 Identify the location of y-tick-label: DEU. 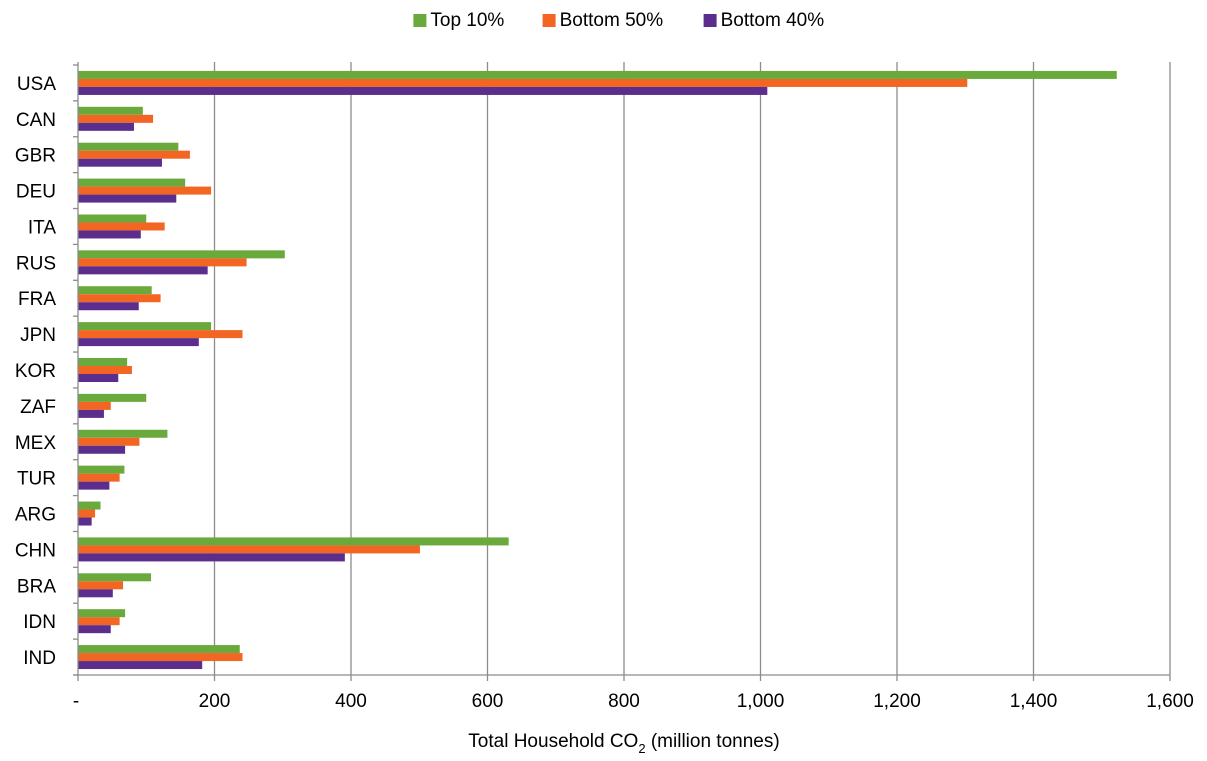
(36, 192).